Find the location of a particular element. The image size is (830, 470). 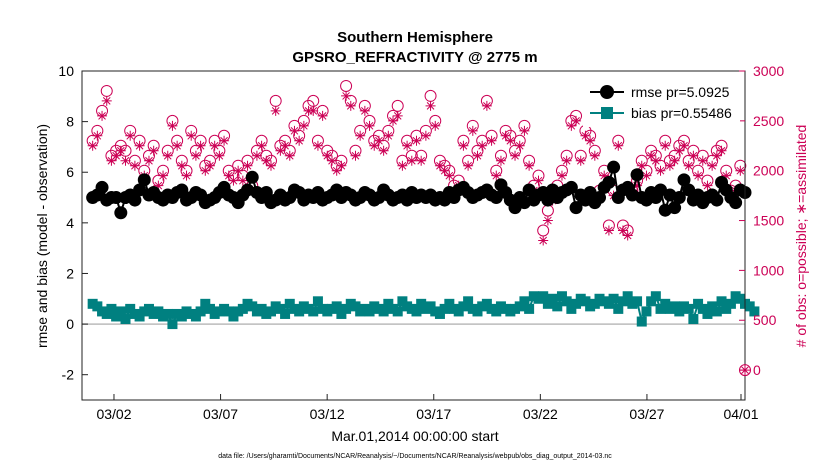

y2-tick-label: 500 is located at coordinates (765, 320).